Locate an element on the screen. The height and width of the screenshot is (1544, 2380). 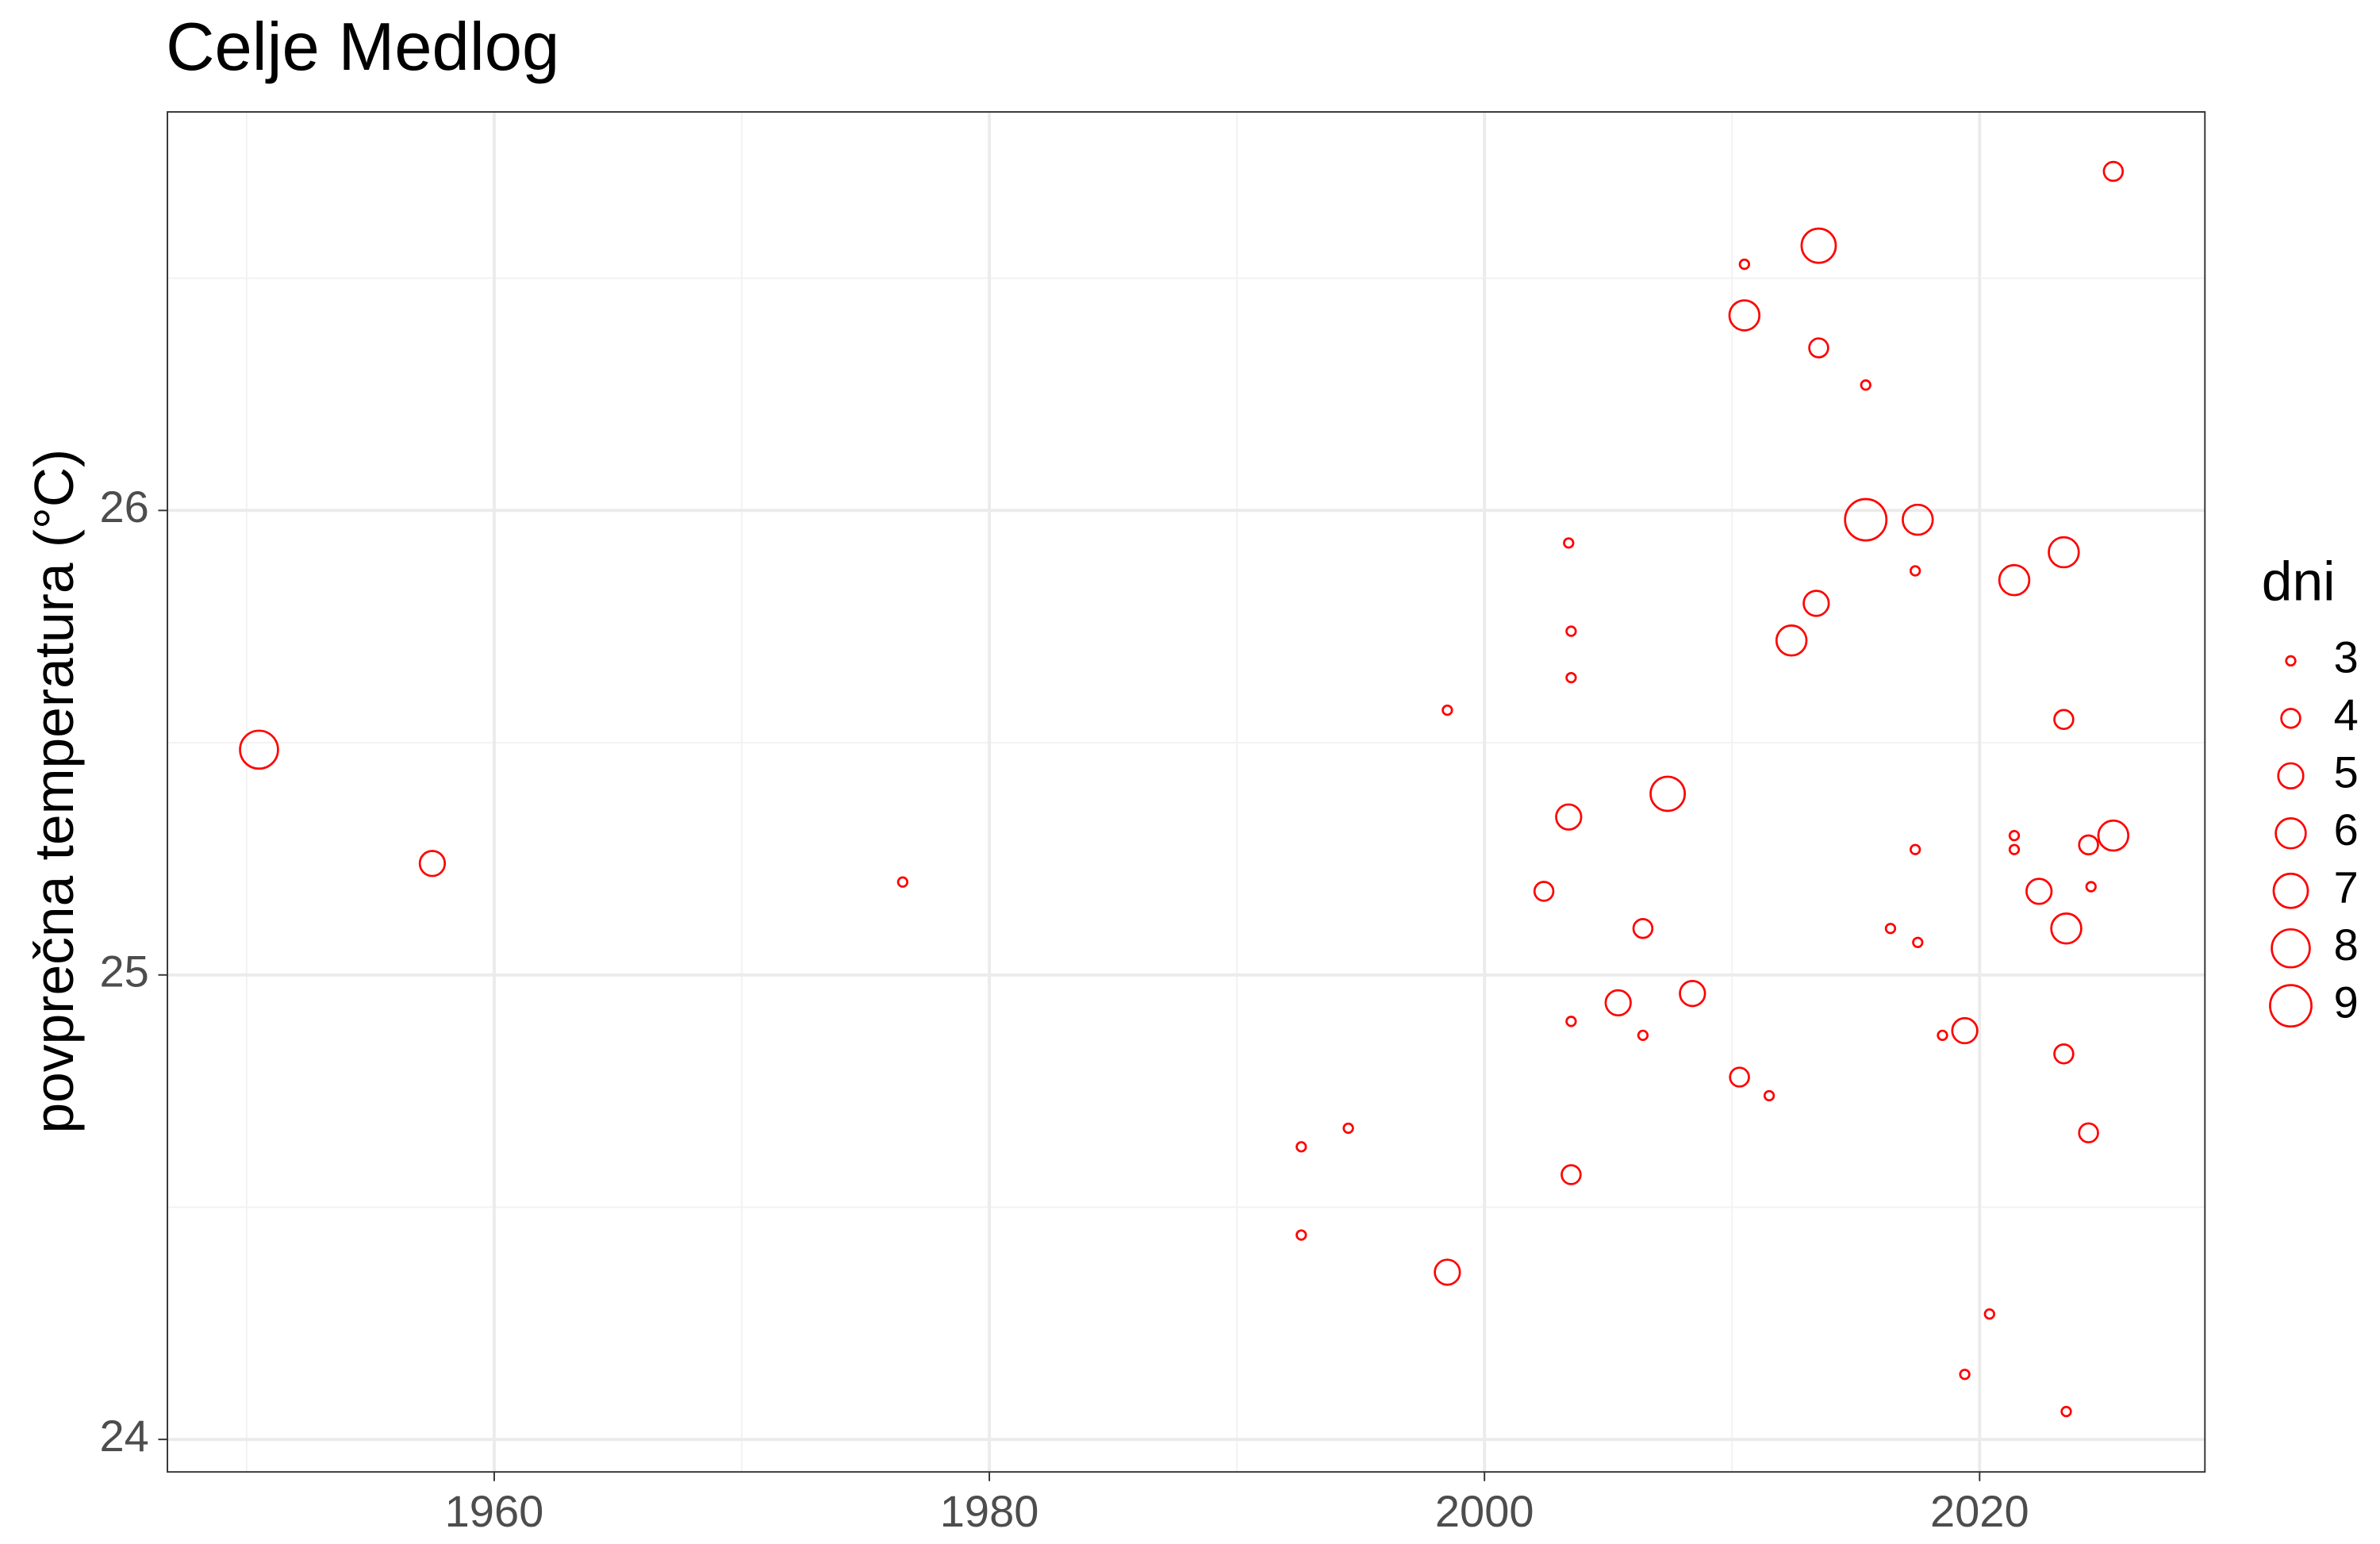
x-tick-label: 2020 is located at coordinates (1979, 1511).